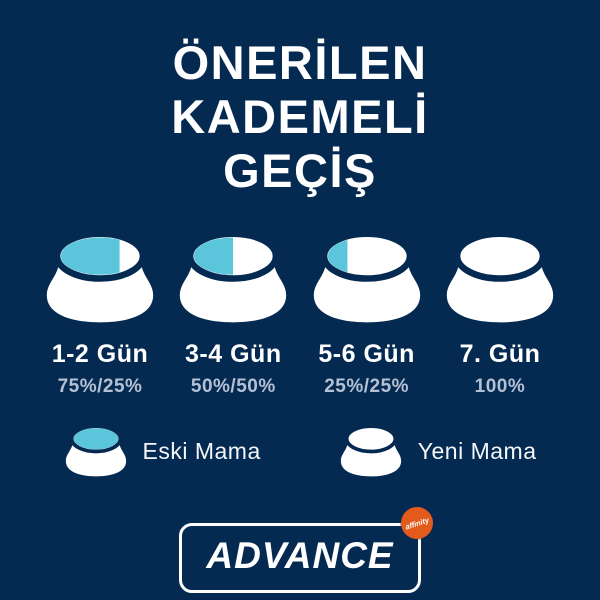 The image size is (600, 600). I want to click on brand-name: ADVANCE, so click(300, 555).